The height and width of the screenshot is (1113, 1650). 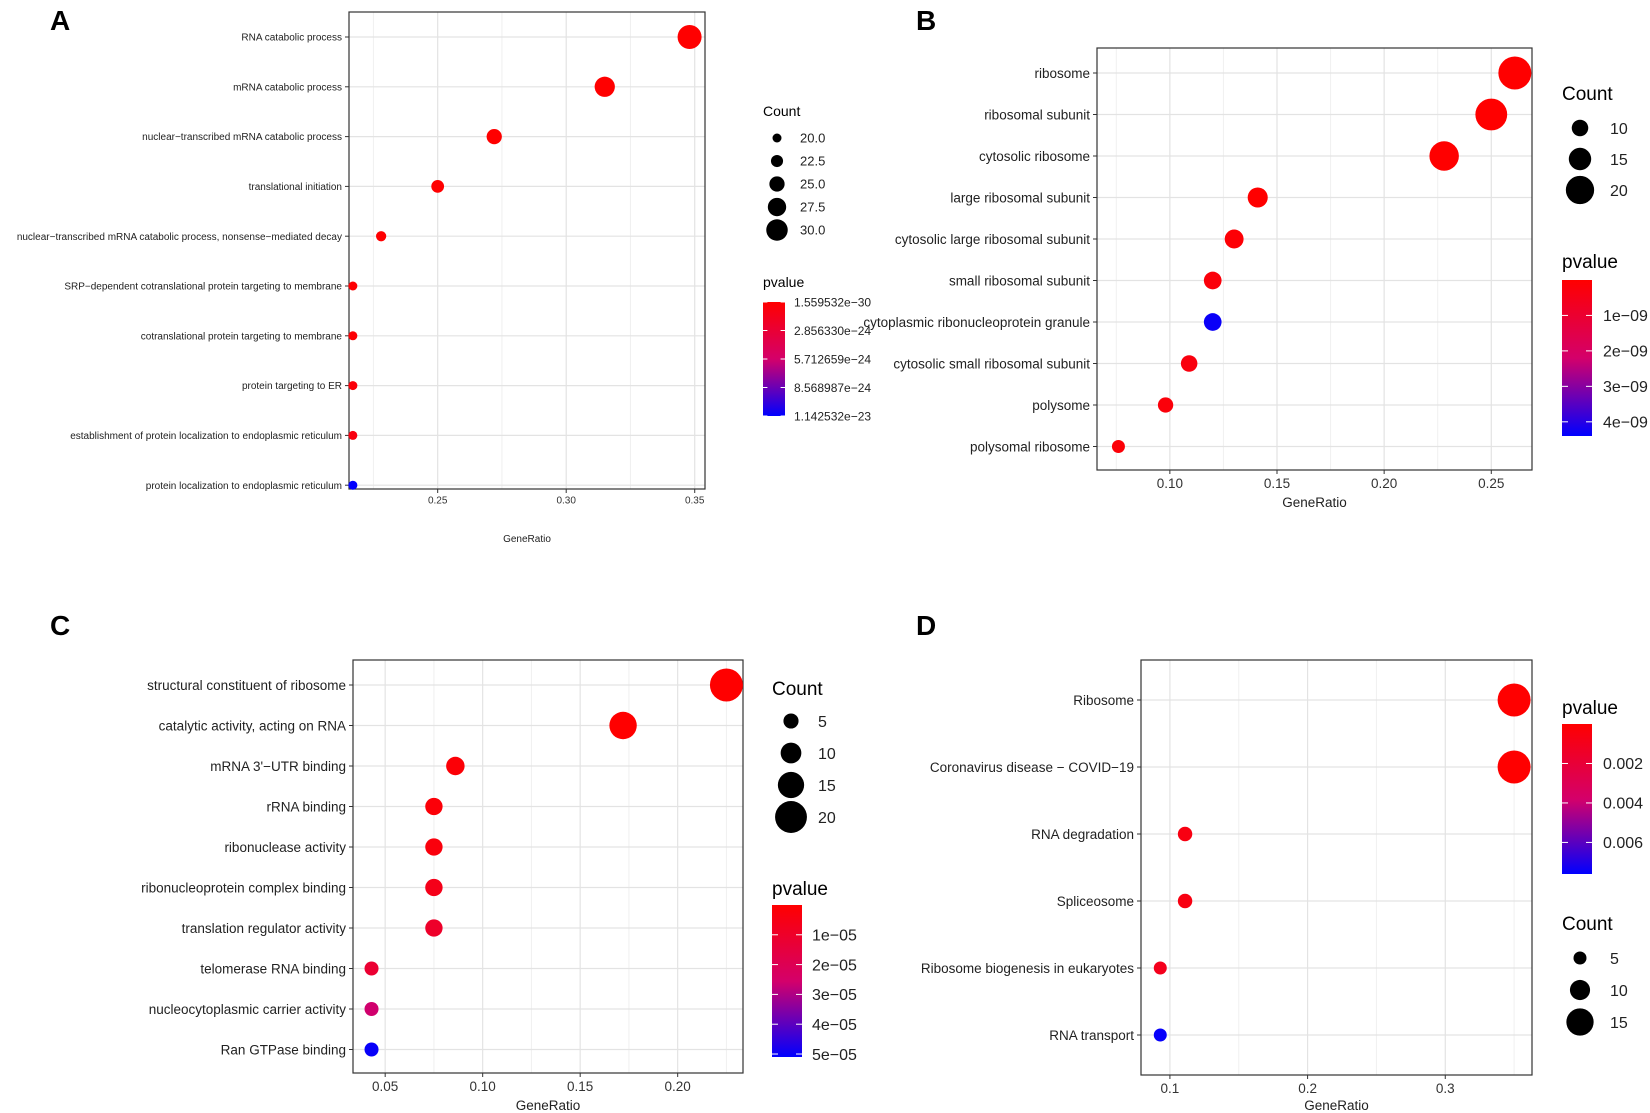 What do you see at coordinates (695, 501) in the screenshot?
I see `x-tick-label: 0.35` at bounding box center [695, 501].